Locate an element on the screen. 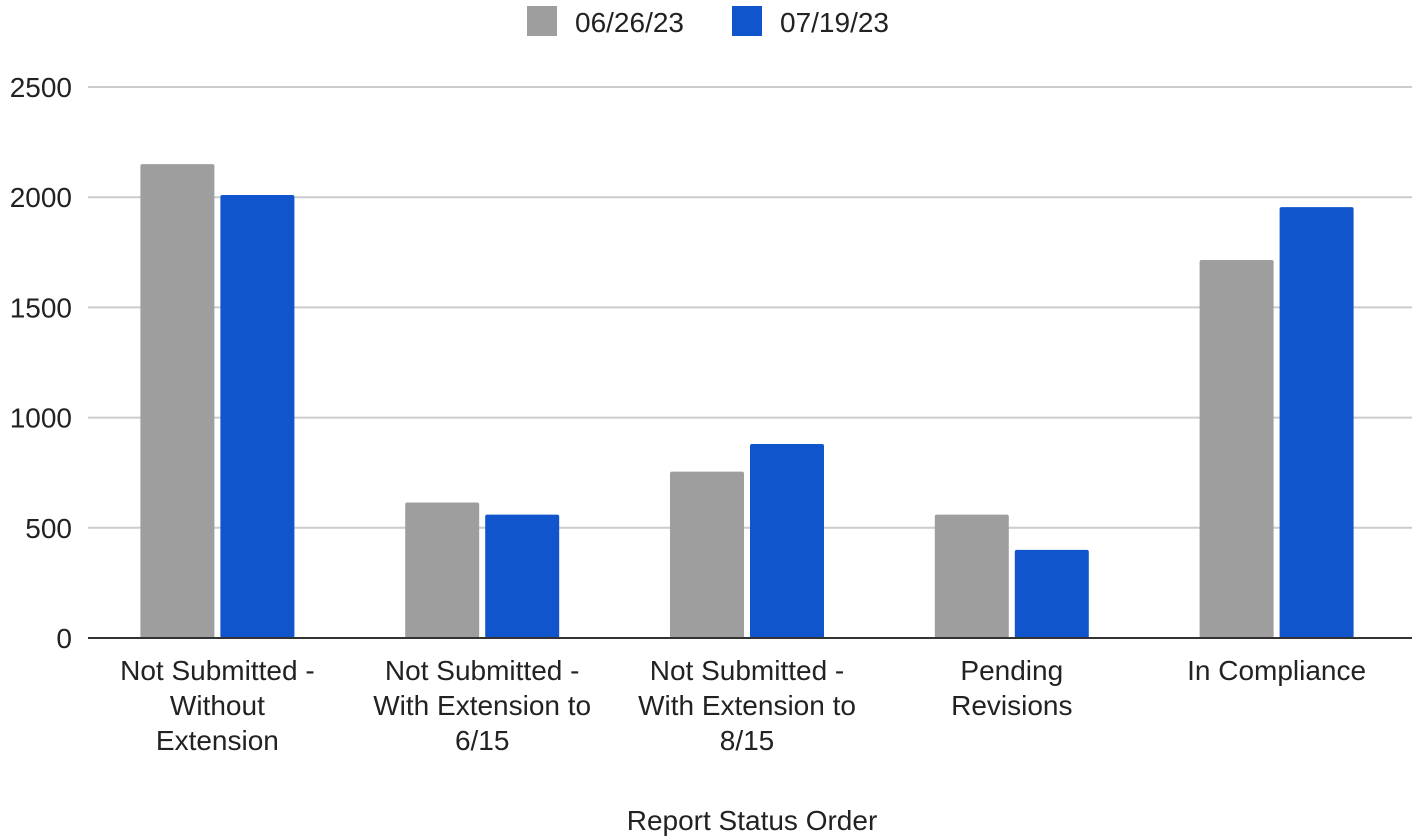  y-tick-label: 500 is located at coordinates (48, 528).